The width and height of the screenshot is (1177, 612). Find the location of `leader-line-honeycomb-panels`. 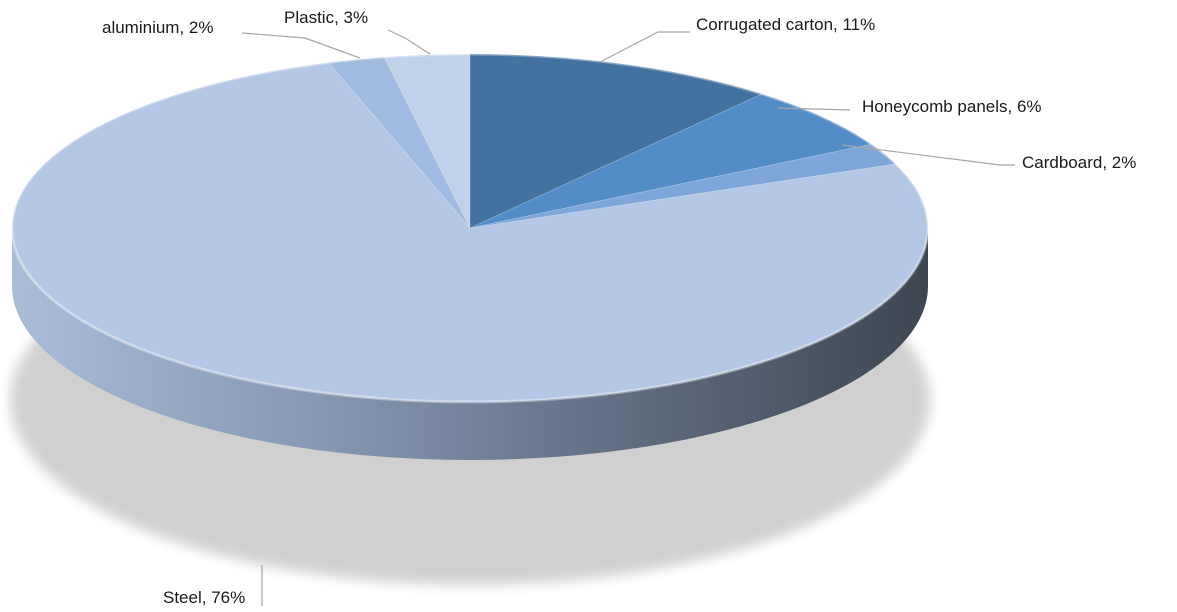

leader-line-honeycomb-panels is located at coordinates (814, 109).